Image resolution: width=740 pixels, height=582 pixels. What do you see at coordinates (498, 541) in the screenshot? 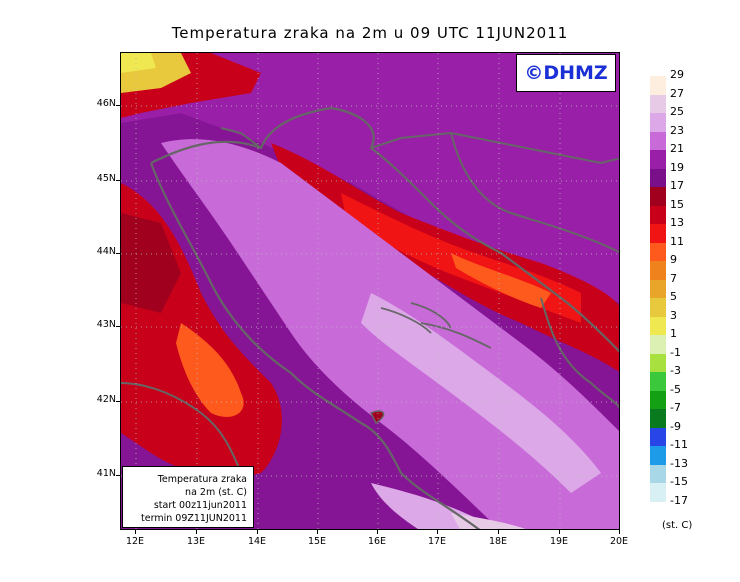
I see `lon-label: 18E` at bounding box center [498, 541].